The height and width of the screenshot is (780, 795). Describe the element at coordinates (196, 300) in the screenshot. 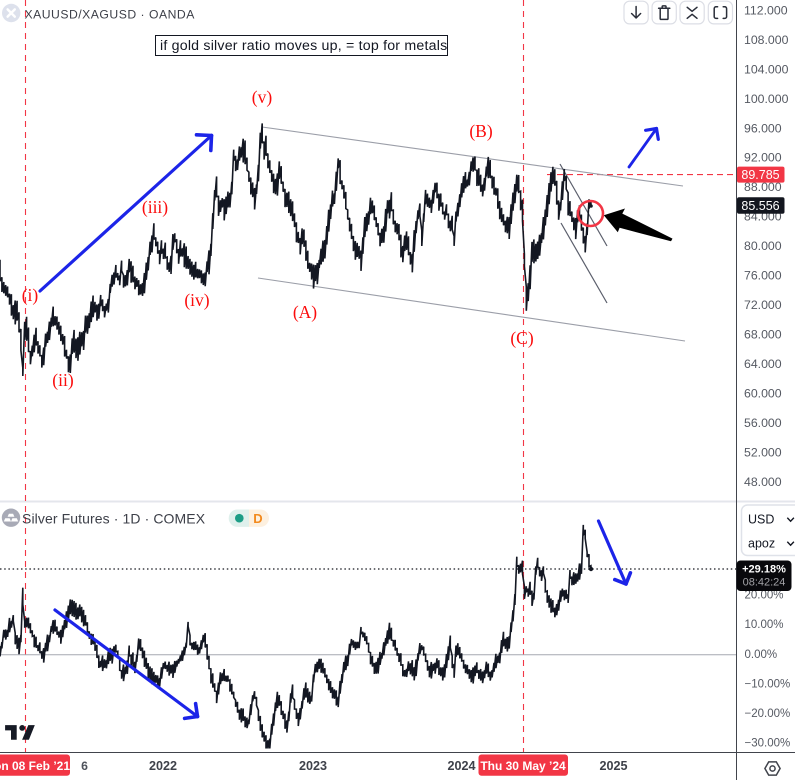

I see `svg-text: (iv)` at that location.